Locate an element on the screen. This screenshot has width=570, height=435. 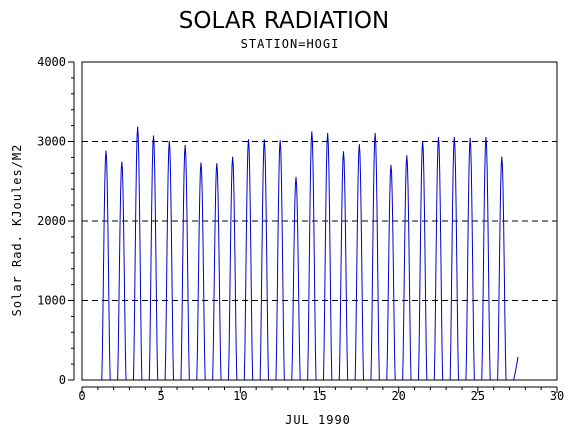
x-tick-label: 20 is located at coordinates (398, 396).